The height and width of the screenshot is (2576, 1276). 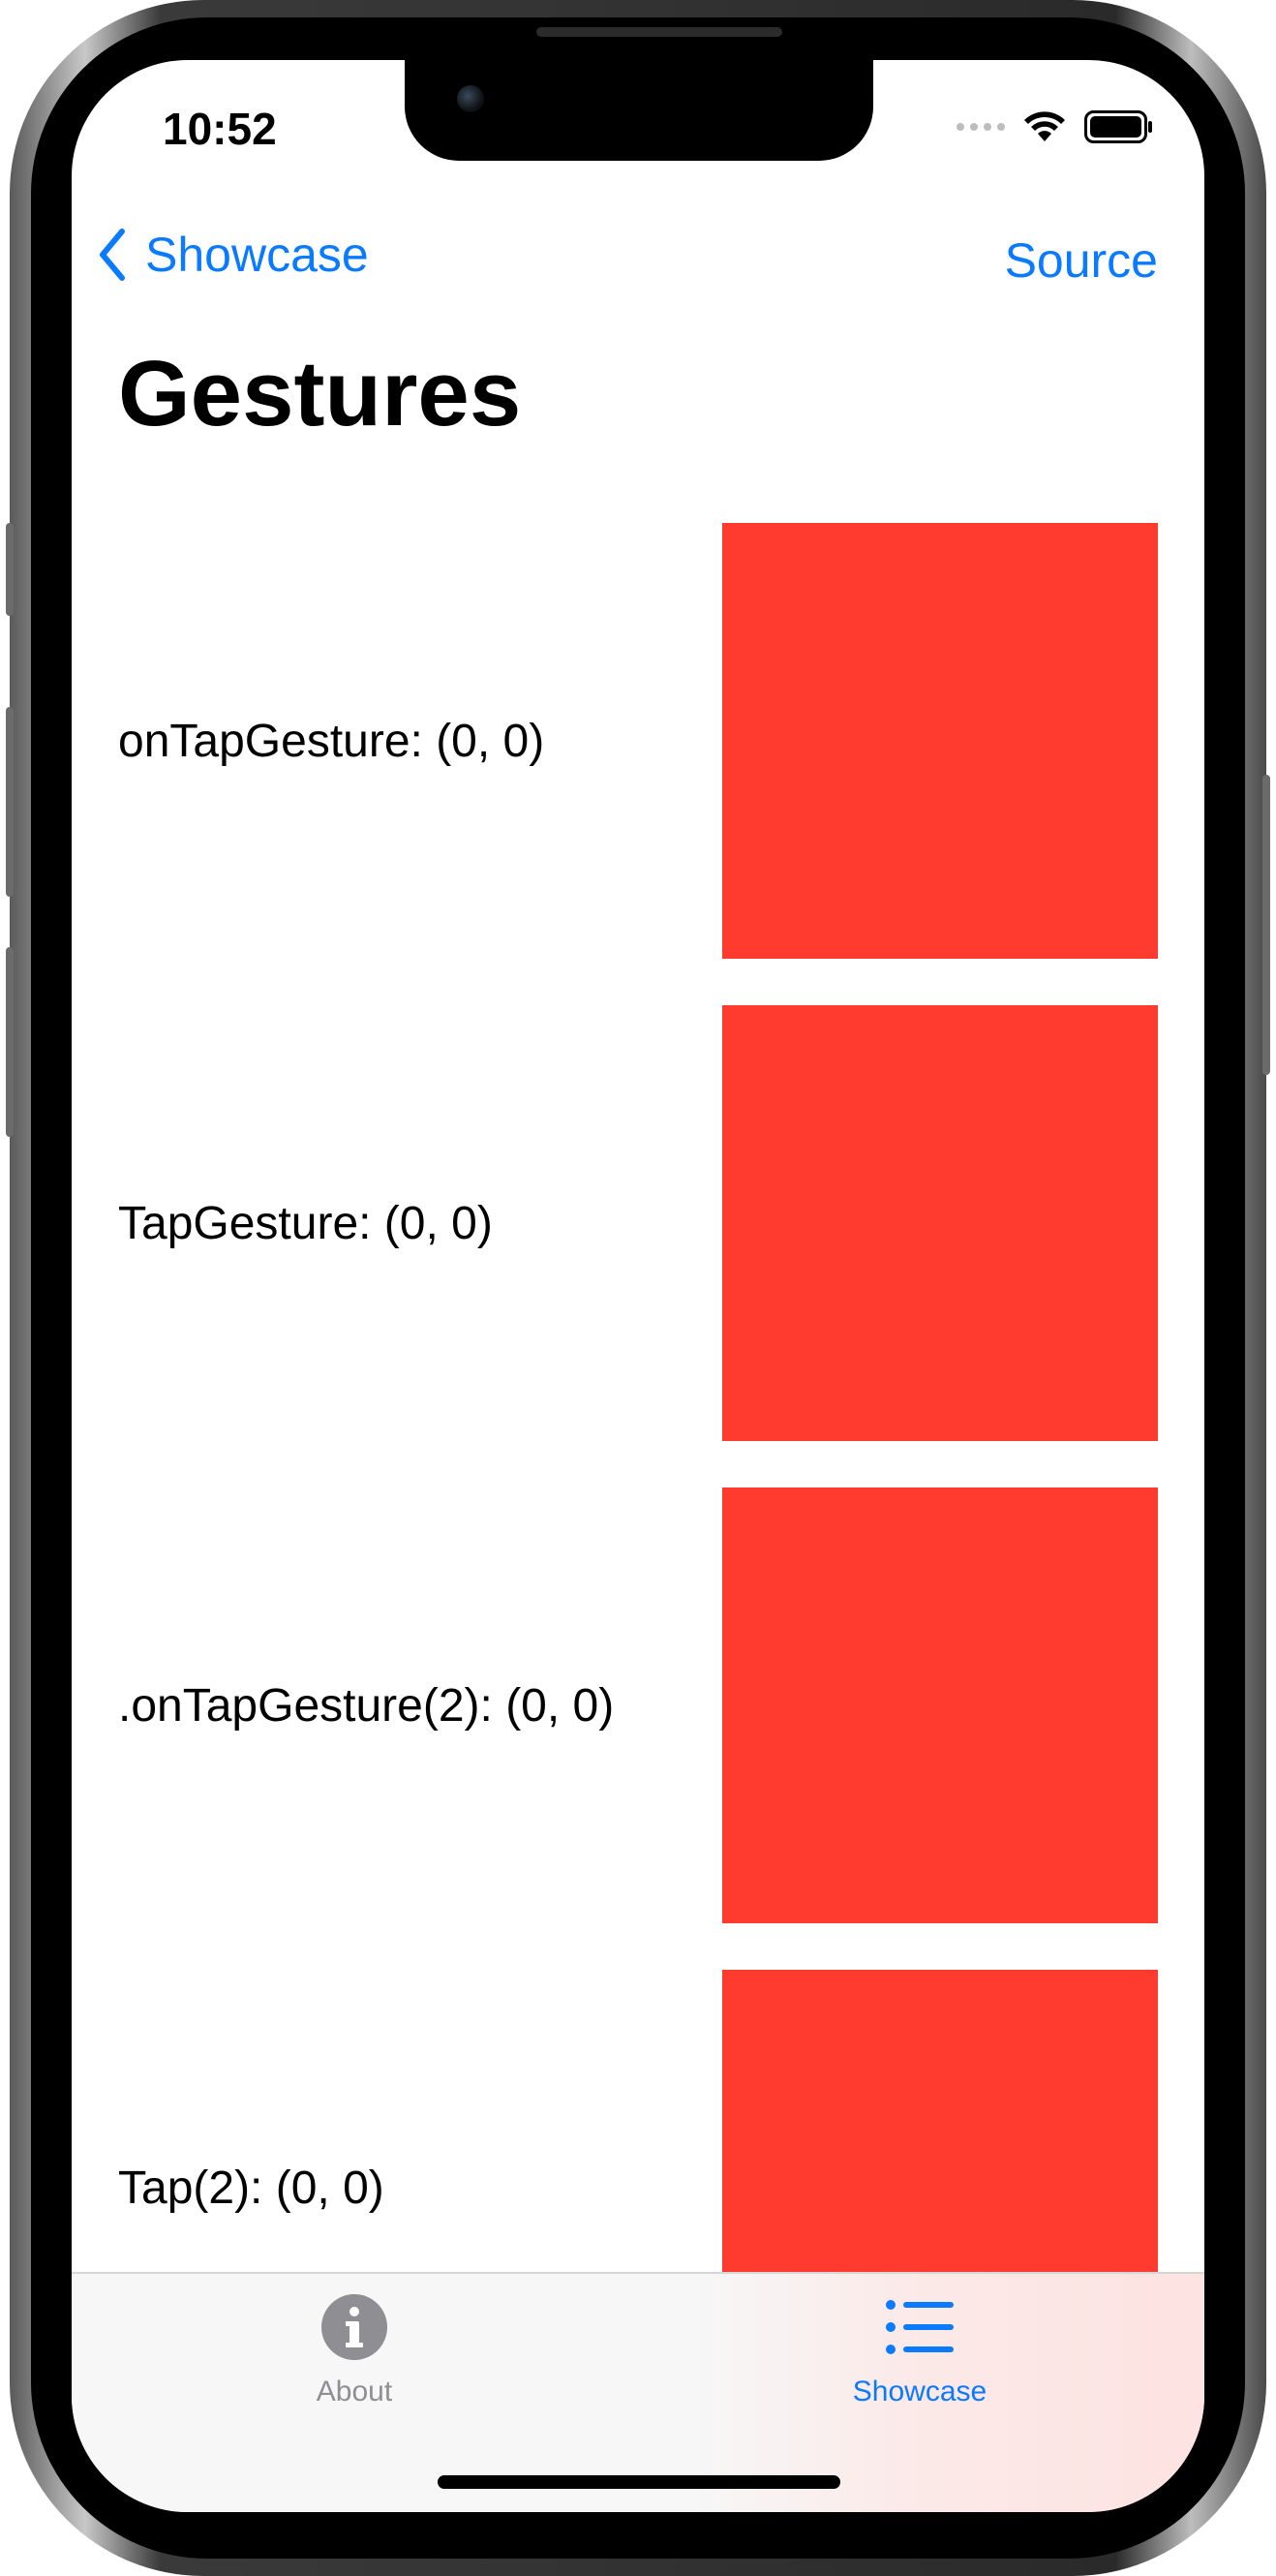 I want to click on tab-showcase: Showcase, so click(x=920, y=2350).